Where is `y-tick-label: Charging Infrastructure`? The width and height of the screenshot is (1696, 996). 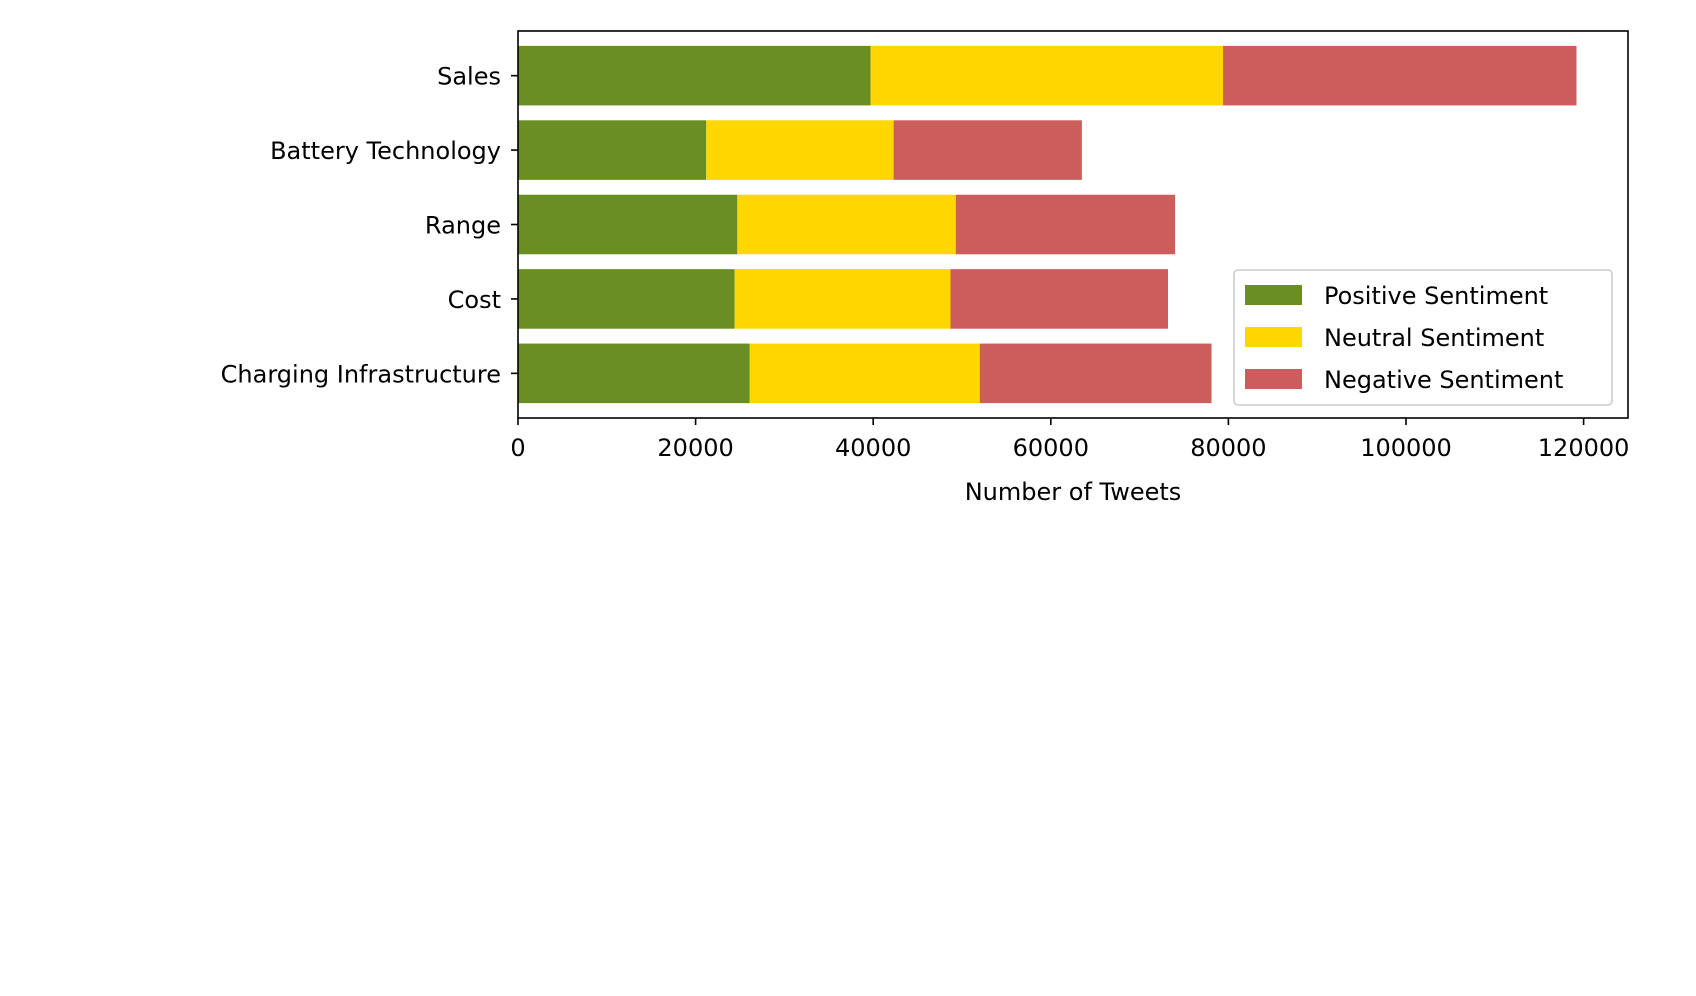 y-tick-label: Charging Infrastructure is located at coordinates (361, 374).